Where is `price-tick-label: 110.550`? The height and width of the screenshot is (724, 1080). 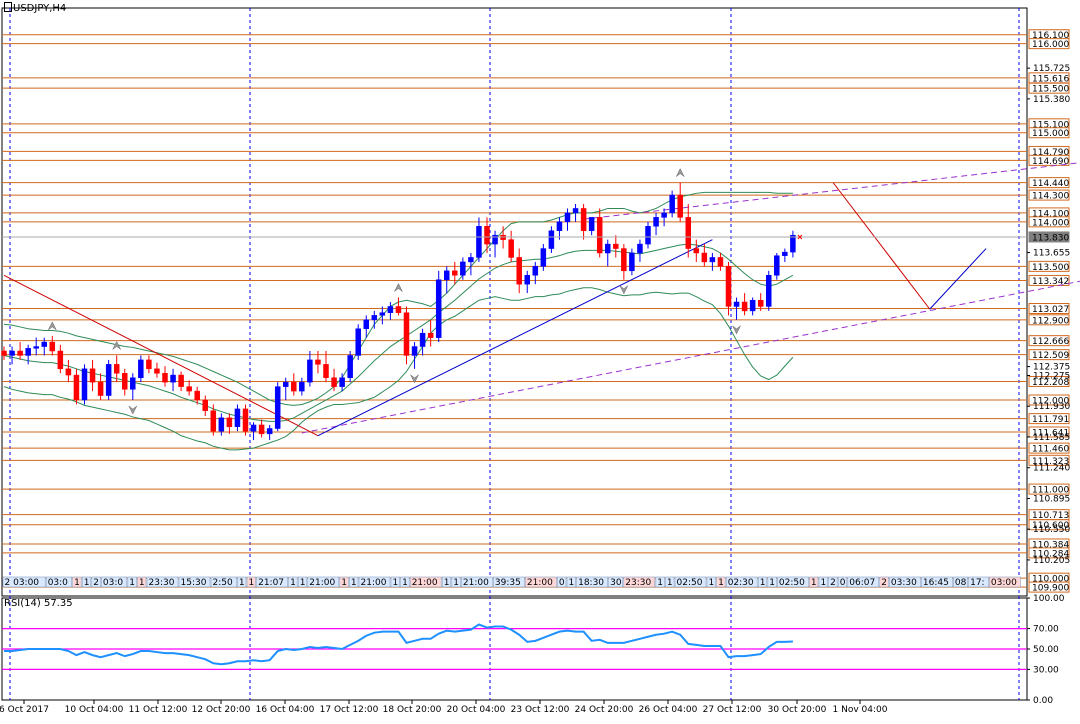 price-tick-label: 110.550 is located at coordinates (1051, 530).